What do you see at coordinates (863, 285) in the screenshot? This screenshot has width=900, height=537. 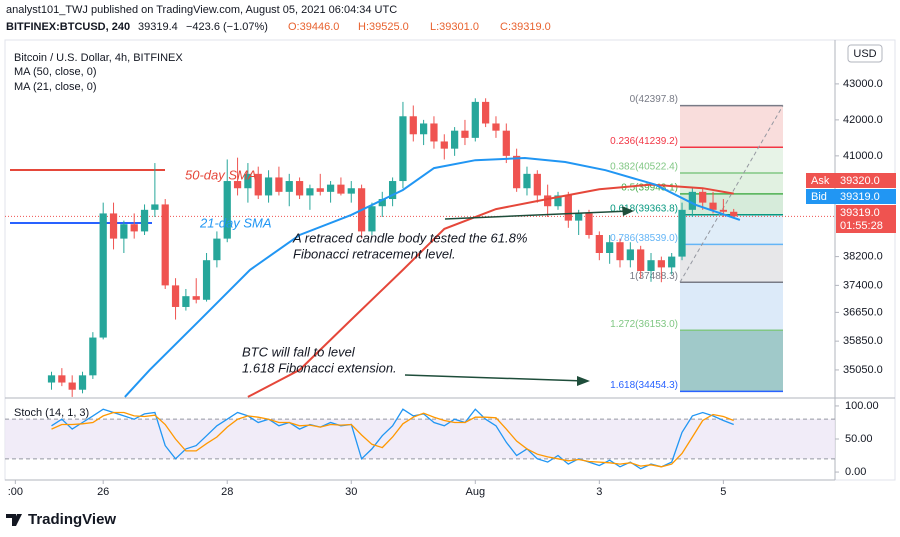 I see `y-tick-label: 37400.0` at bounding box center [863, 285].